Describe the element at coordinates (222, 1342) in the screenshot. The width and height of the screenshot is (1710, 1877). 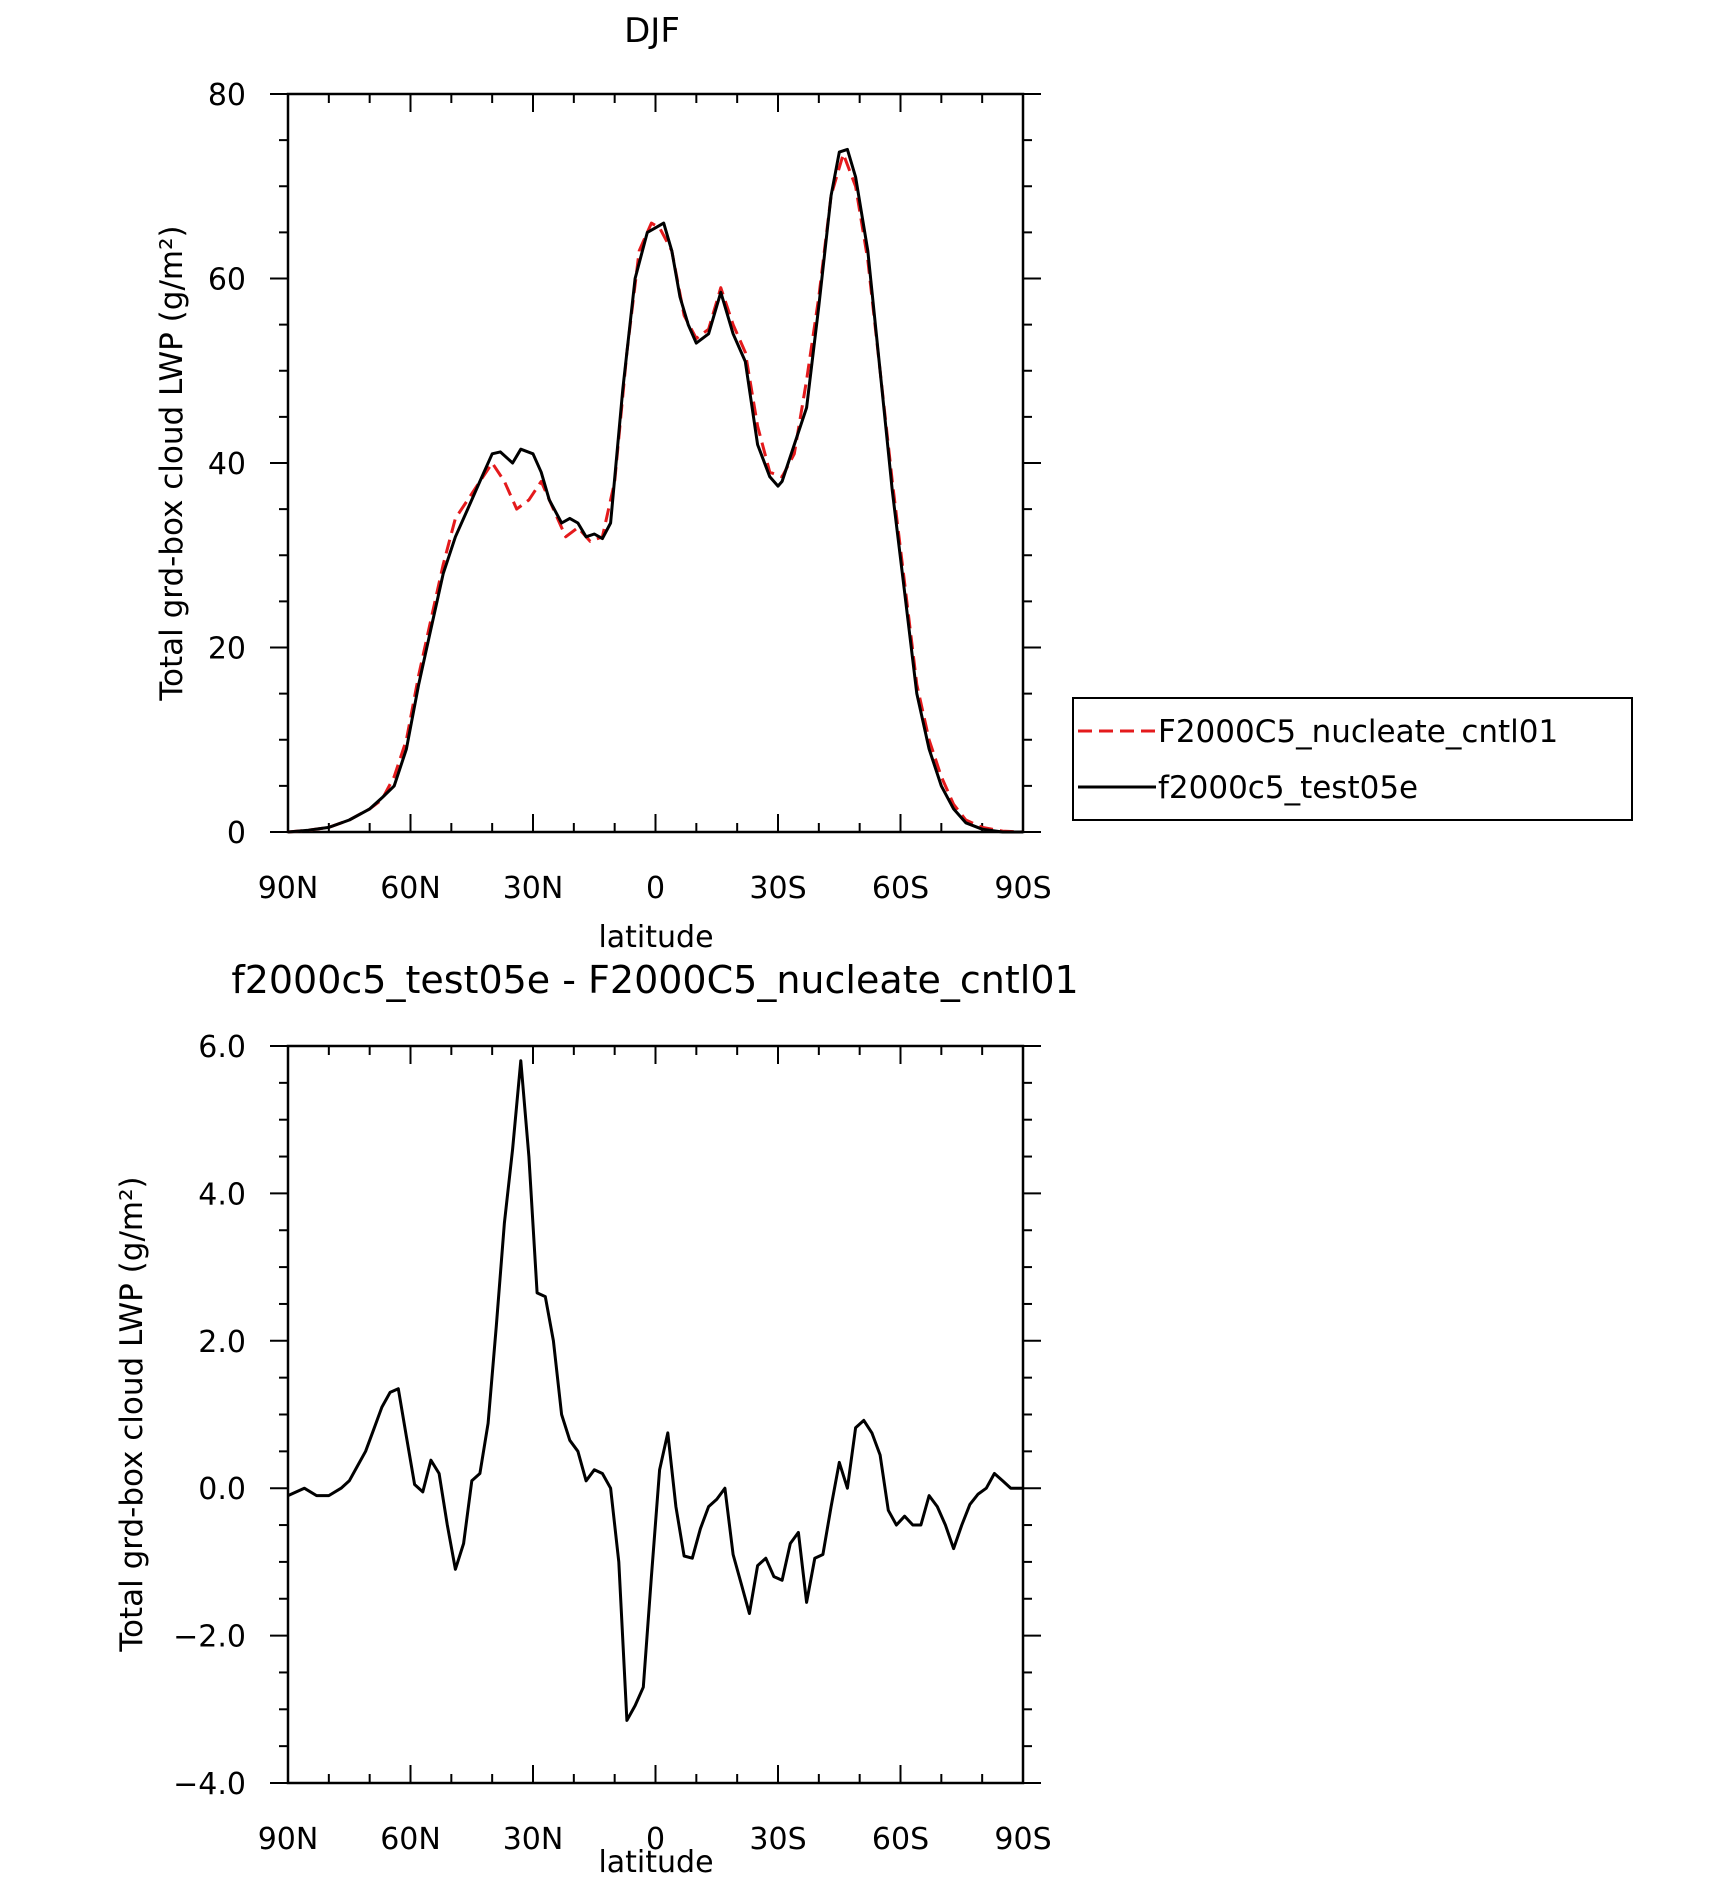
I see `y-tick-label: 2.0` at that location.